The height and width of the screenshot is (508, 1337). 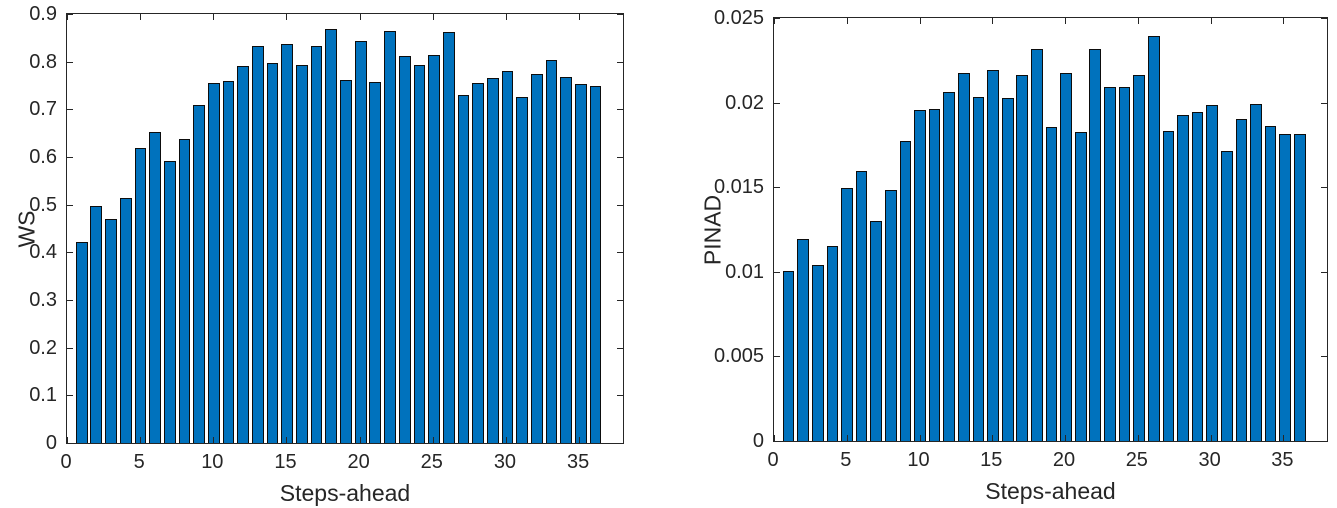 I want to click on y-tick-label: 0.2, so click(x=43, y=347).